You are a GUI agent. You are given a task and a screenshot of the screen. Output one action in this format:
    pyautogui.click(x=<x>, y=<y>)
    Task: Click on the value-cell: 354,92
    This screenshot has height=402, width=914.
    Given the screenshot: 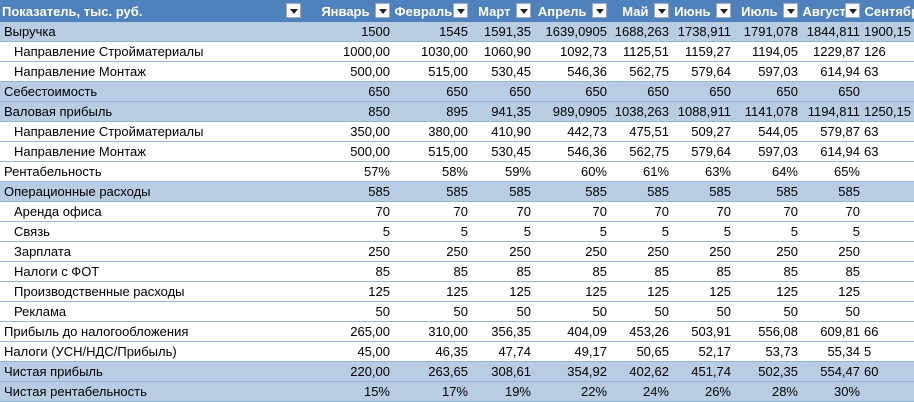 What is the action you would take?
    pyautogui.click(x=571, y=371)
    